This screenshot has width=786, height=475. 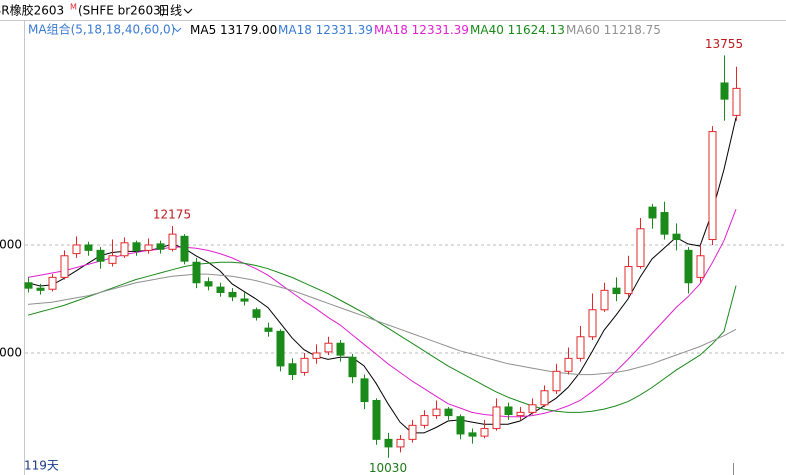 I want to click on extreme-label: 13755, so click(x=724, y=44).